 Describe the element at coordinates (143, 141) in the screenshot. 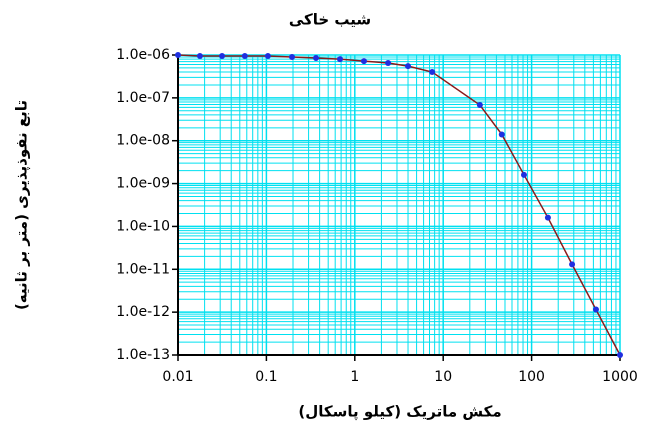

I see `y-tick-label: 1.0e-08` at that location.